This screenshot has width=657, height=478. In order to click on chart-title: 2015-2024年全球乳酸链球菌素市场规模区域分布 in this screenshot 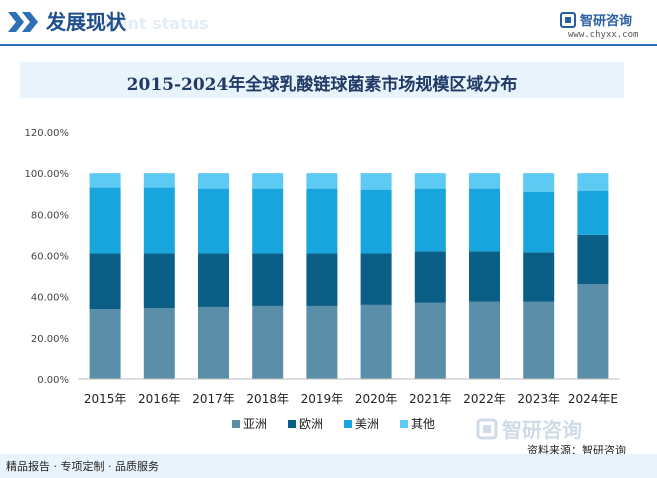, I will do `click(322, 85)`.